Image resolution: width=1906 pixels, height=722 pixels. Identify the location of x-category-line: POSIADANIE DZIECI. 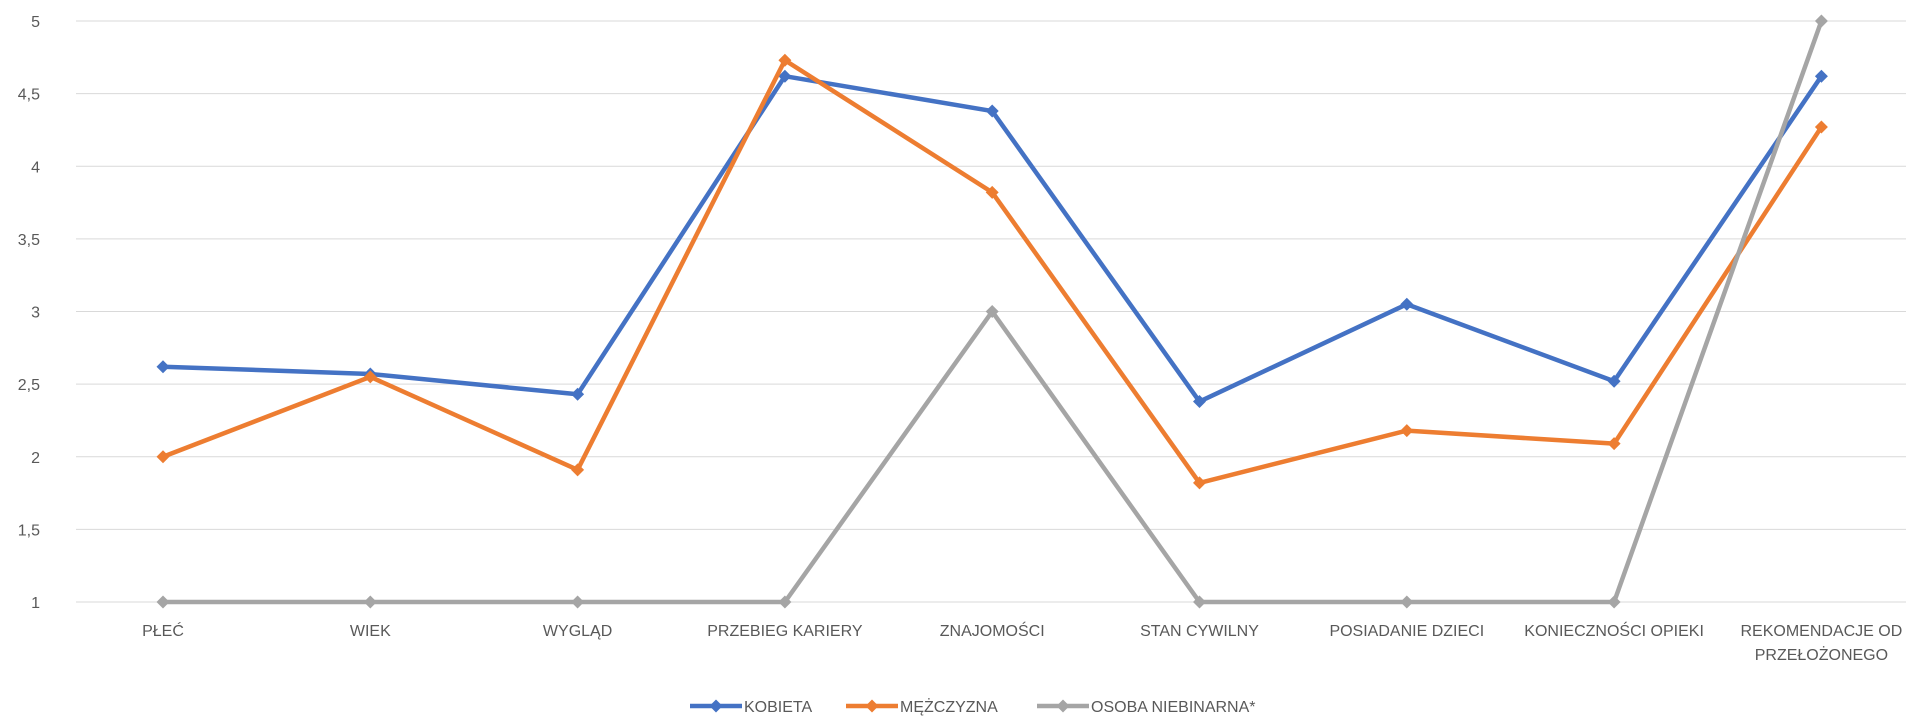
(1406, 631).